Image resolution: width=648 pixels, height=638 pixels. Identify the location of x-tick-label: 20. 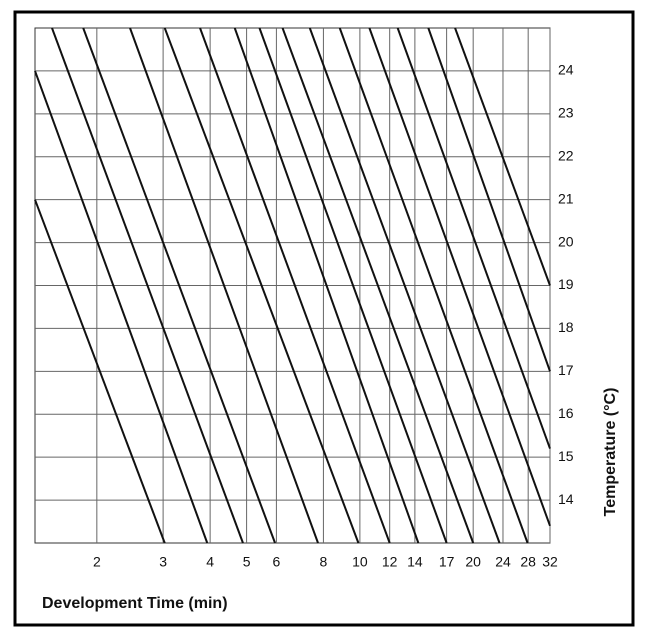
(473, 562).